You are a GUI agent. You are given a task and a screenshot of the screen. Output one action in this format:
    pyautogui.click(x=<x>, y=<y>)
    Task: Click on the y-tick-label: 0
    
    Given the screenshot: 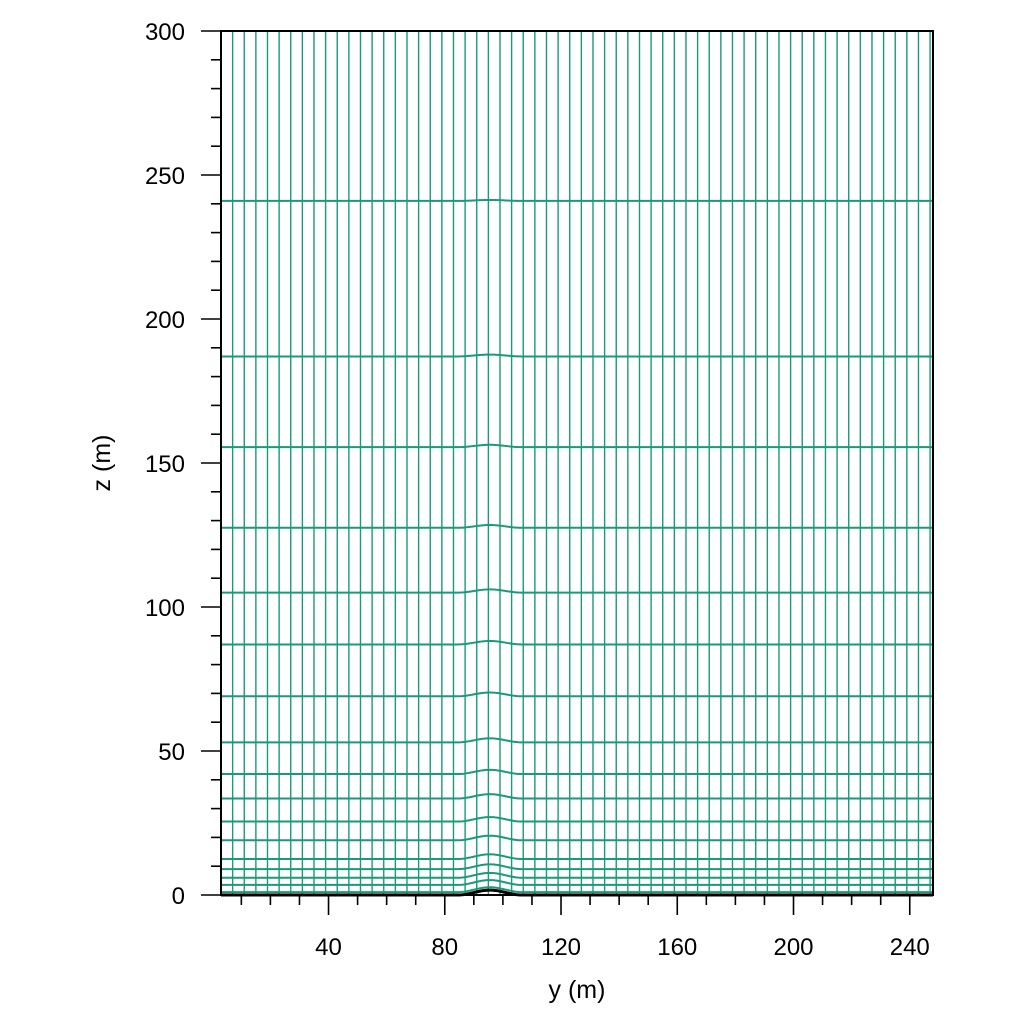 What is the action you would take?
    pyautogui.click(x=178, y=896)
    